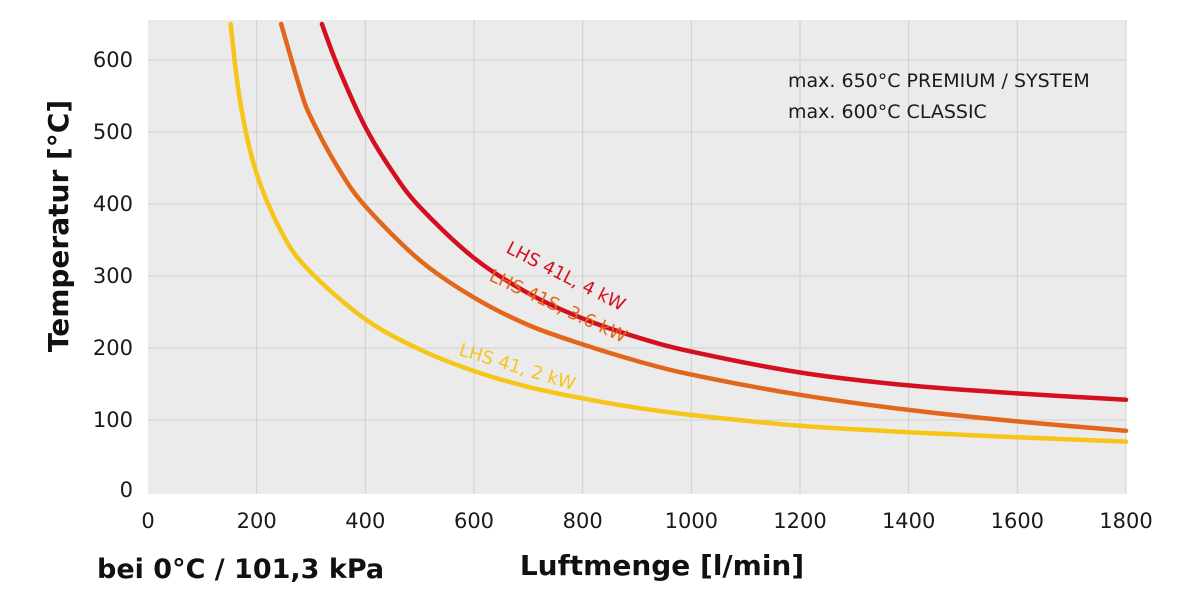  Describe the element at coordinates (257, 521) in the screenshot. I see `x-tick-label: 200` at that location.